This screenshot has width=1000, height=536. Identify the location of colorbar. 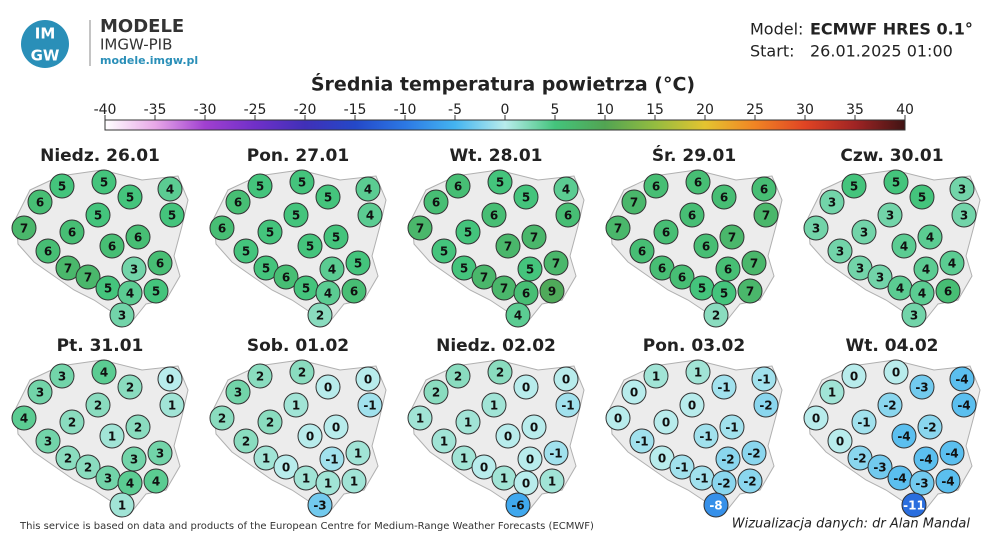
(505, 125).